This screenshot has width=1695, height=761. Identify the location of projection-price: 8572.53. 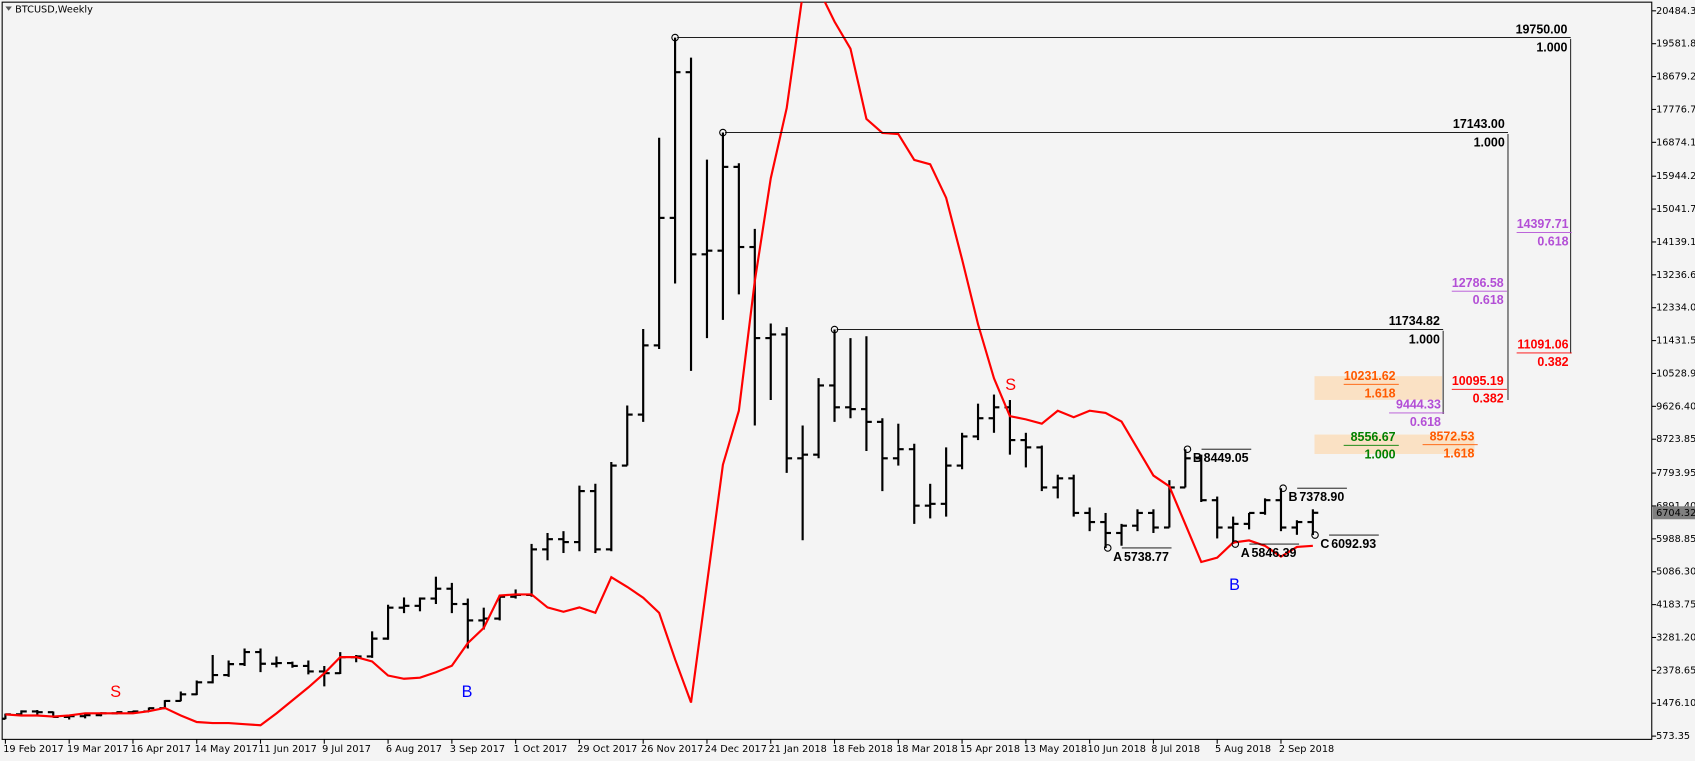
(1452, 436).